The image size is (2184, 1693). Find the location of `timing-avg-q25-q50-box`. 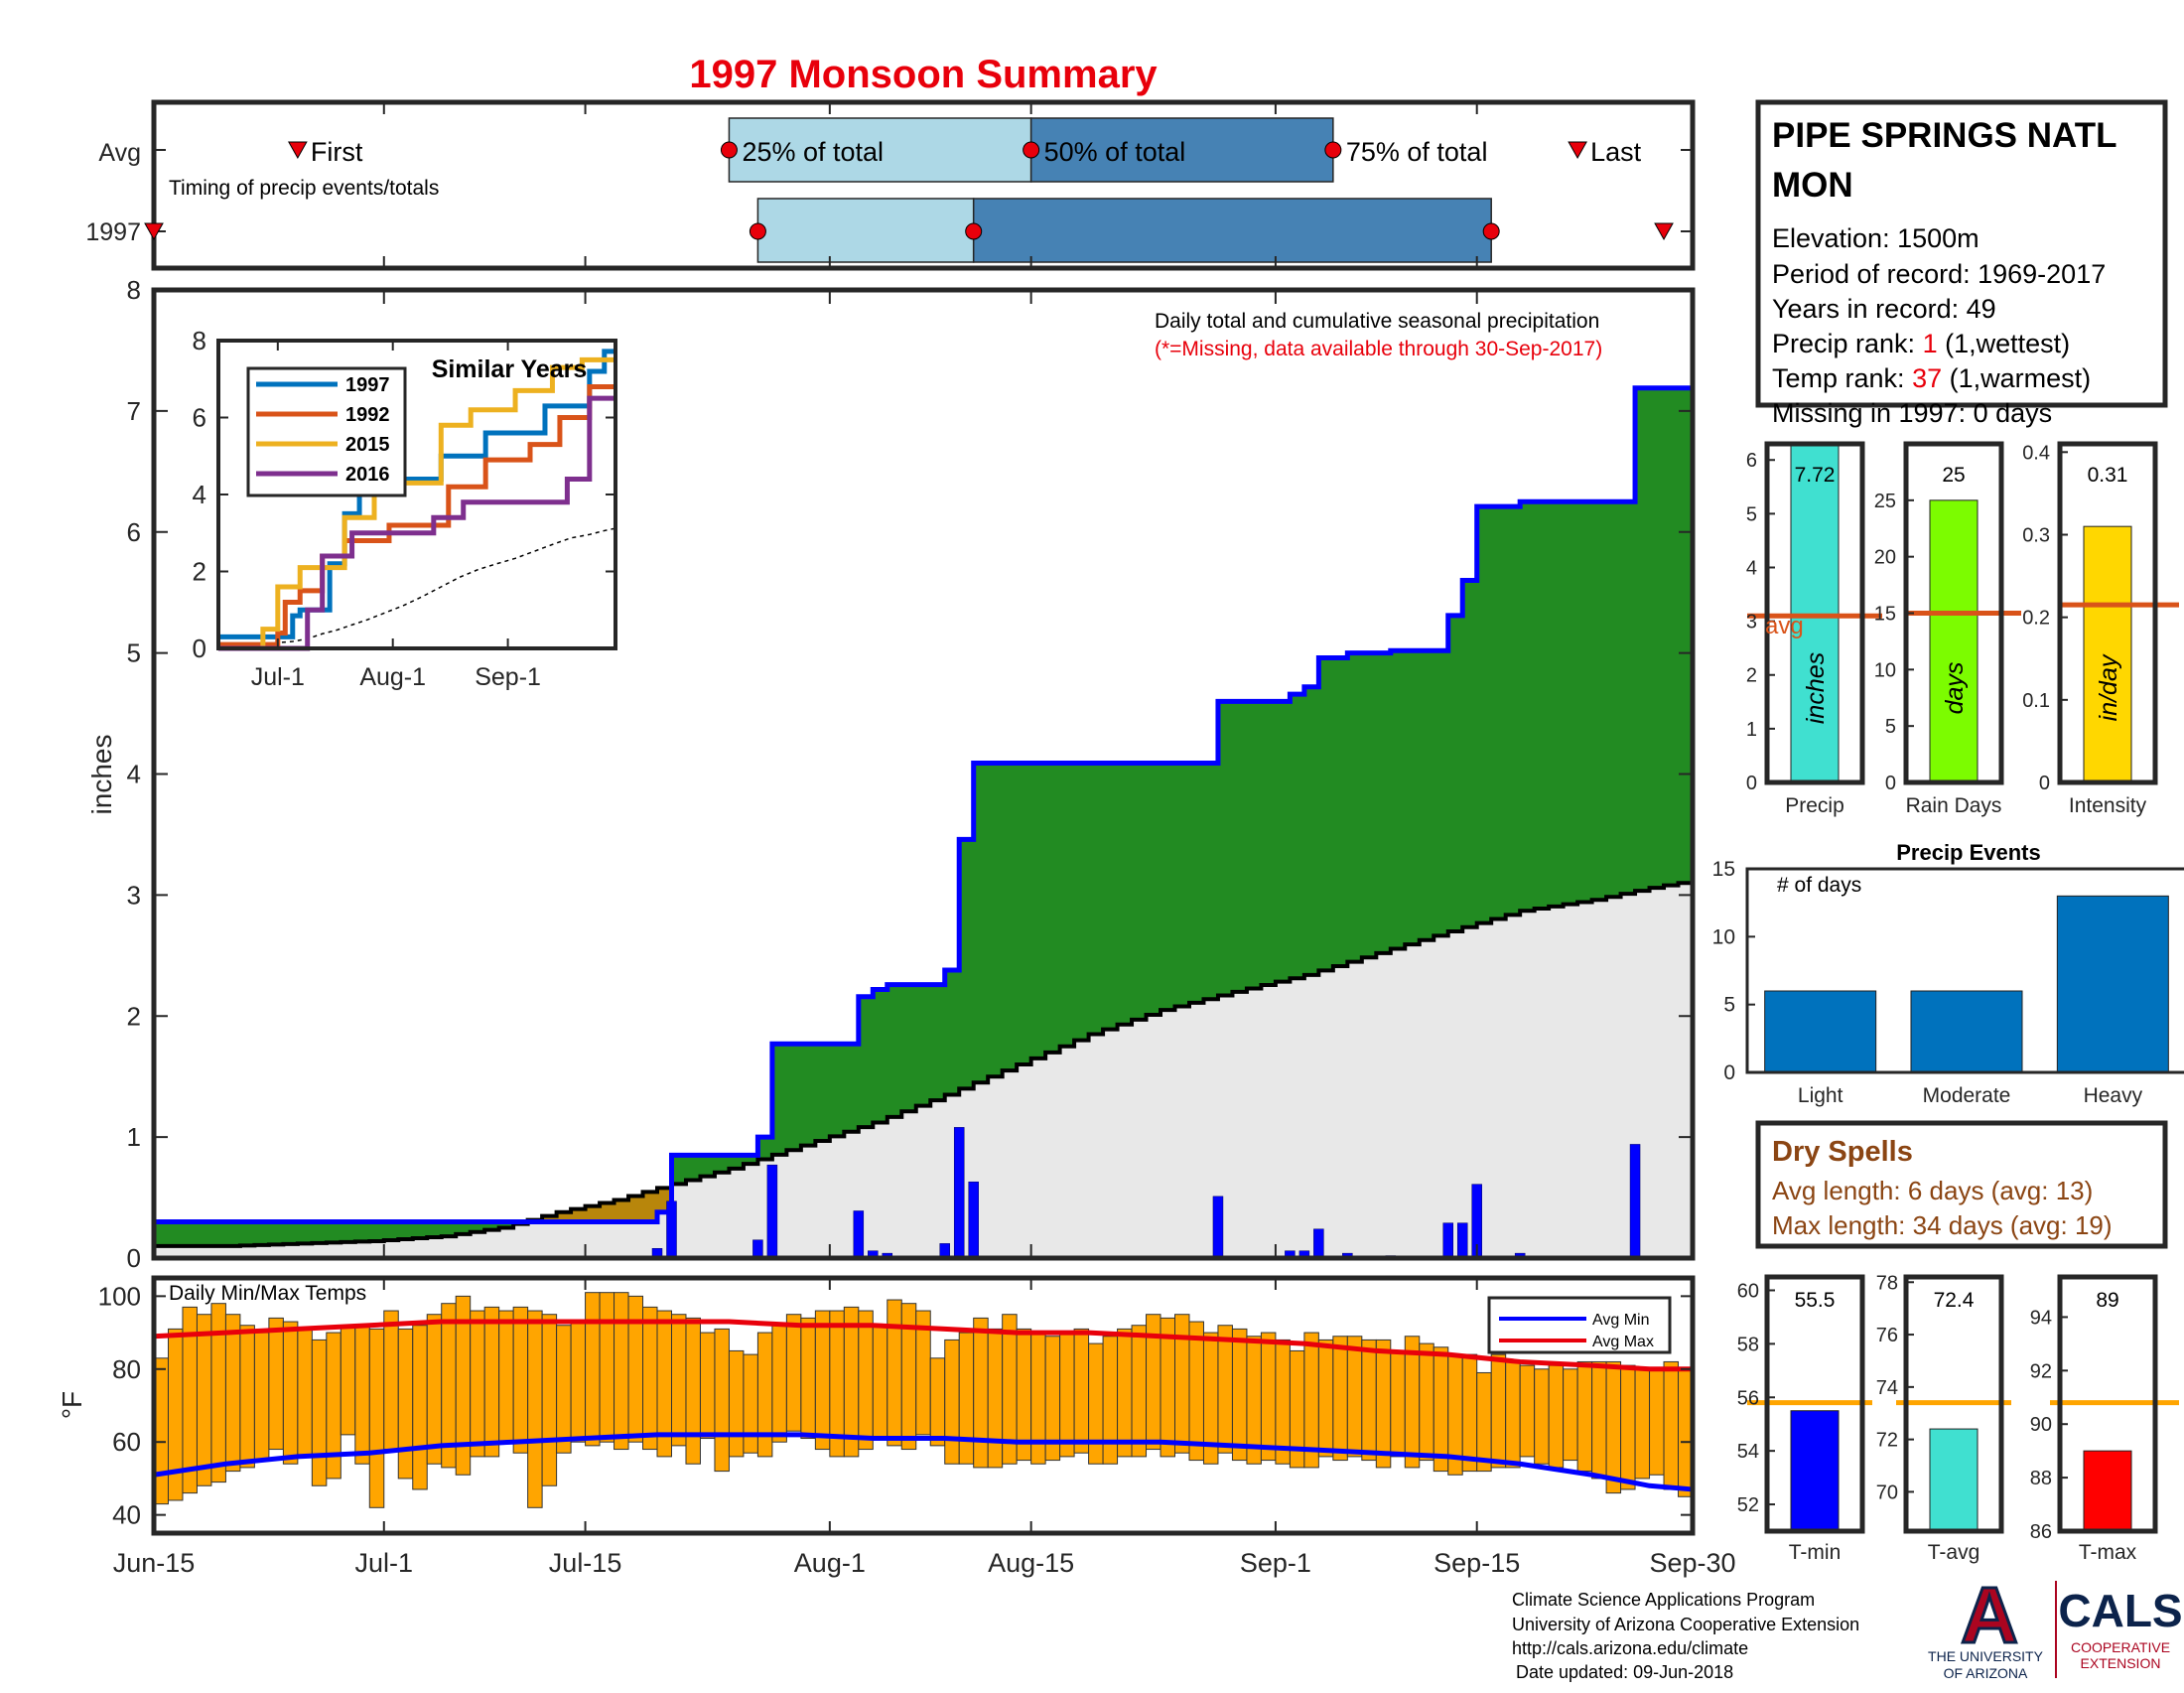

timing-avg-q25-q50-box is located at coordinates (880, 150).